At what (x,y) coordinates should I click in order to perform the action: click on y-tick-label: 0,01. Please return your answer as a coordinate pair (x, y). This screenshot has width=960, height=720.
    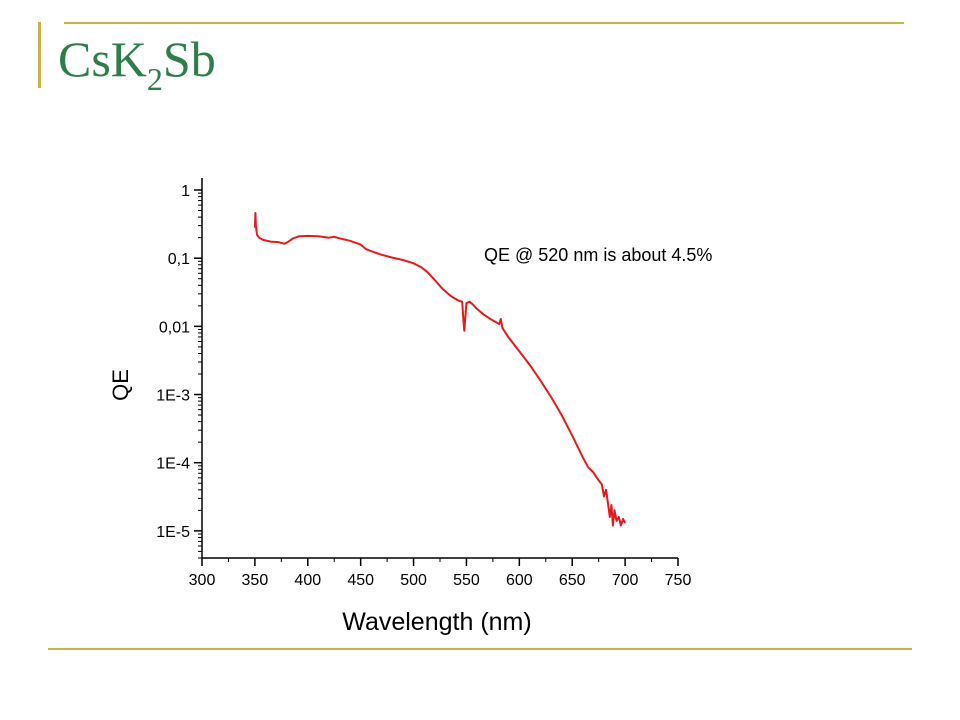
    Looking at the image, I should click on (174, 327).